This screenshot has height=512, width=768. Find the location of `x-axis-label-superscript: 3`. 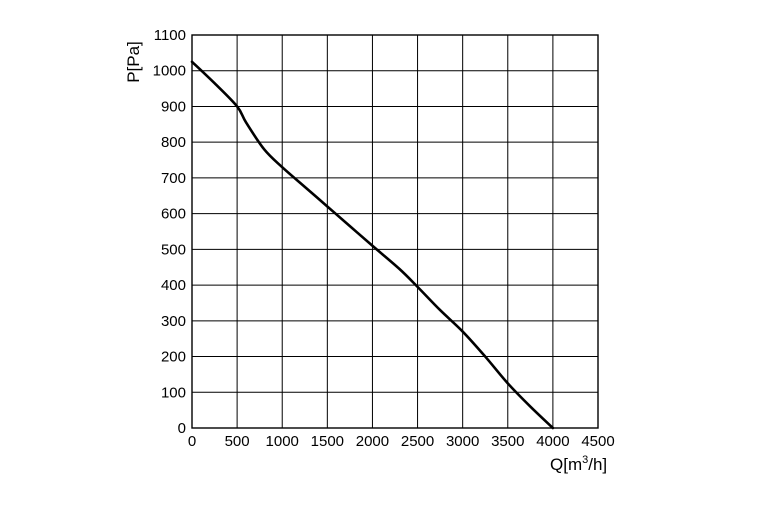

x-axis-label-superscript: 3 is located at coordinates (585, 460).